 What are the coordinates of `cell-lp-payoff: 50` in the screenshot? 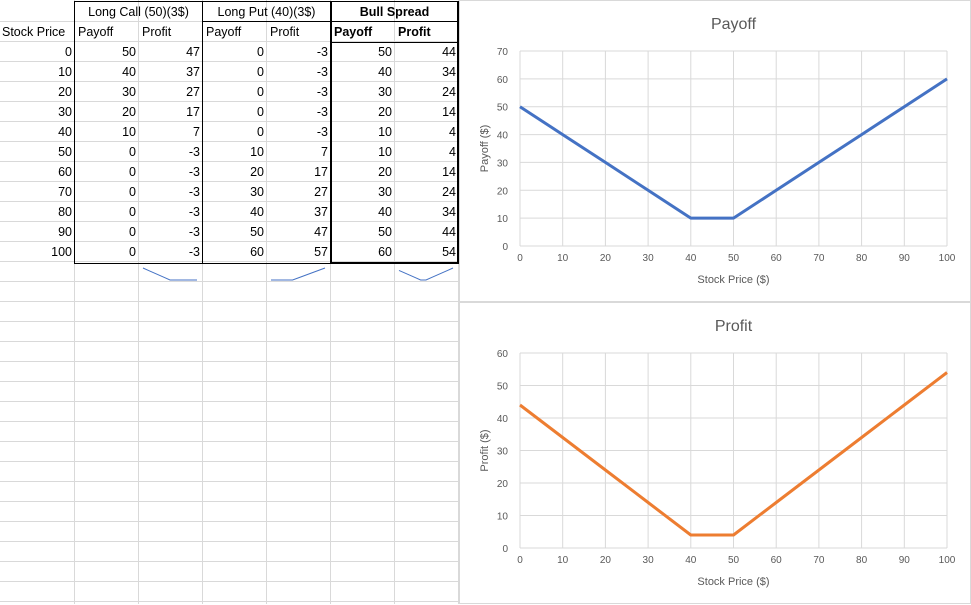 It's located at (257, 232).